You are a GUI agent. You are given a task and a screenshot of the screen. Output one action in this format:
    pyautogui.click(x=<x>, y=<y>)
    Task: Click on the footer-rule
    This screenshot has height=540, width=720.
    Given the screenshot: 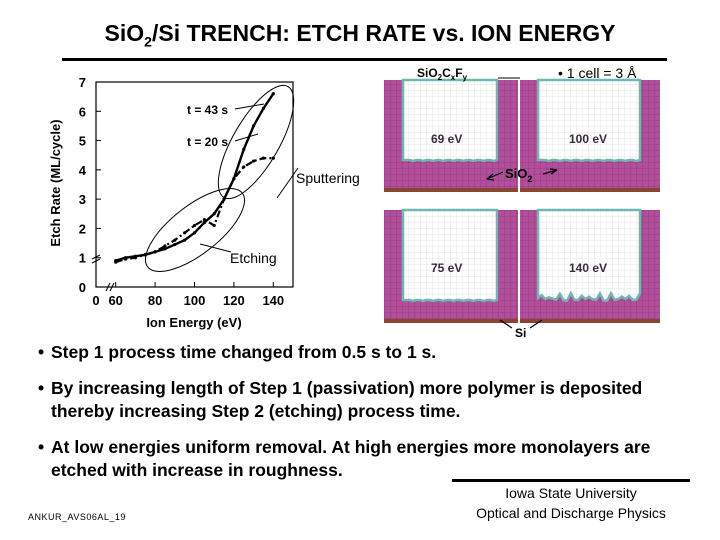 What is the action you would take?
    pyautogui.click(x=571, y=480)
    